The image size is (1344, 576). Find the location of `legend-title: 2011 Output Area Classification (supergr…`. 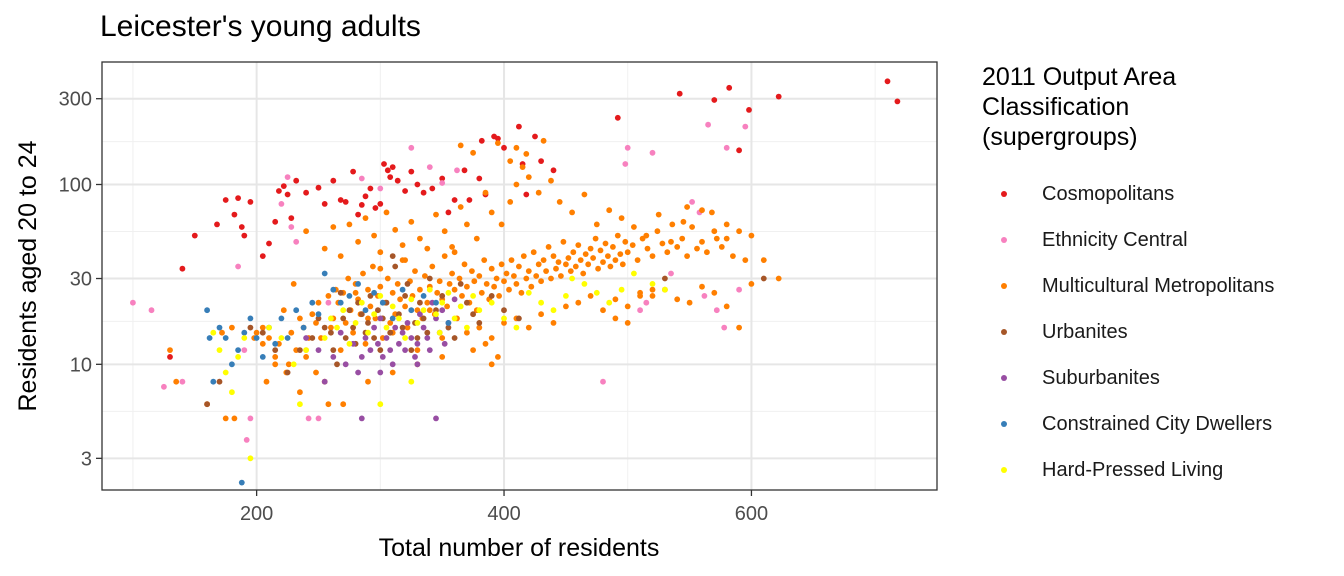

legend-title: 2011 Output Area Classification (supergr… is located at coordinates (1128, 107).